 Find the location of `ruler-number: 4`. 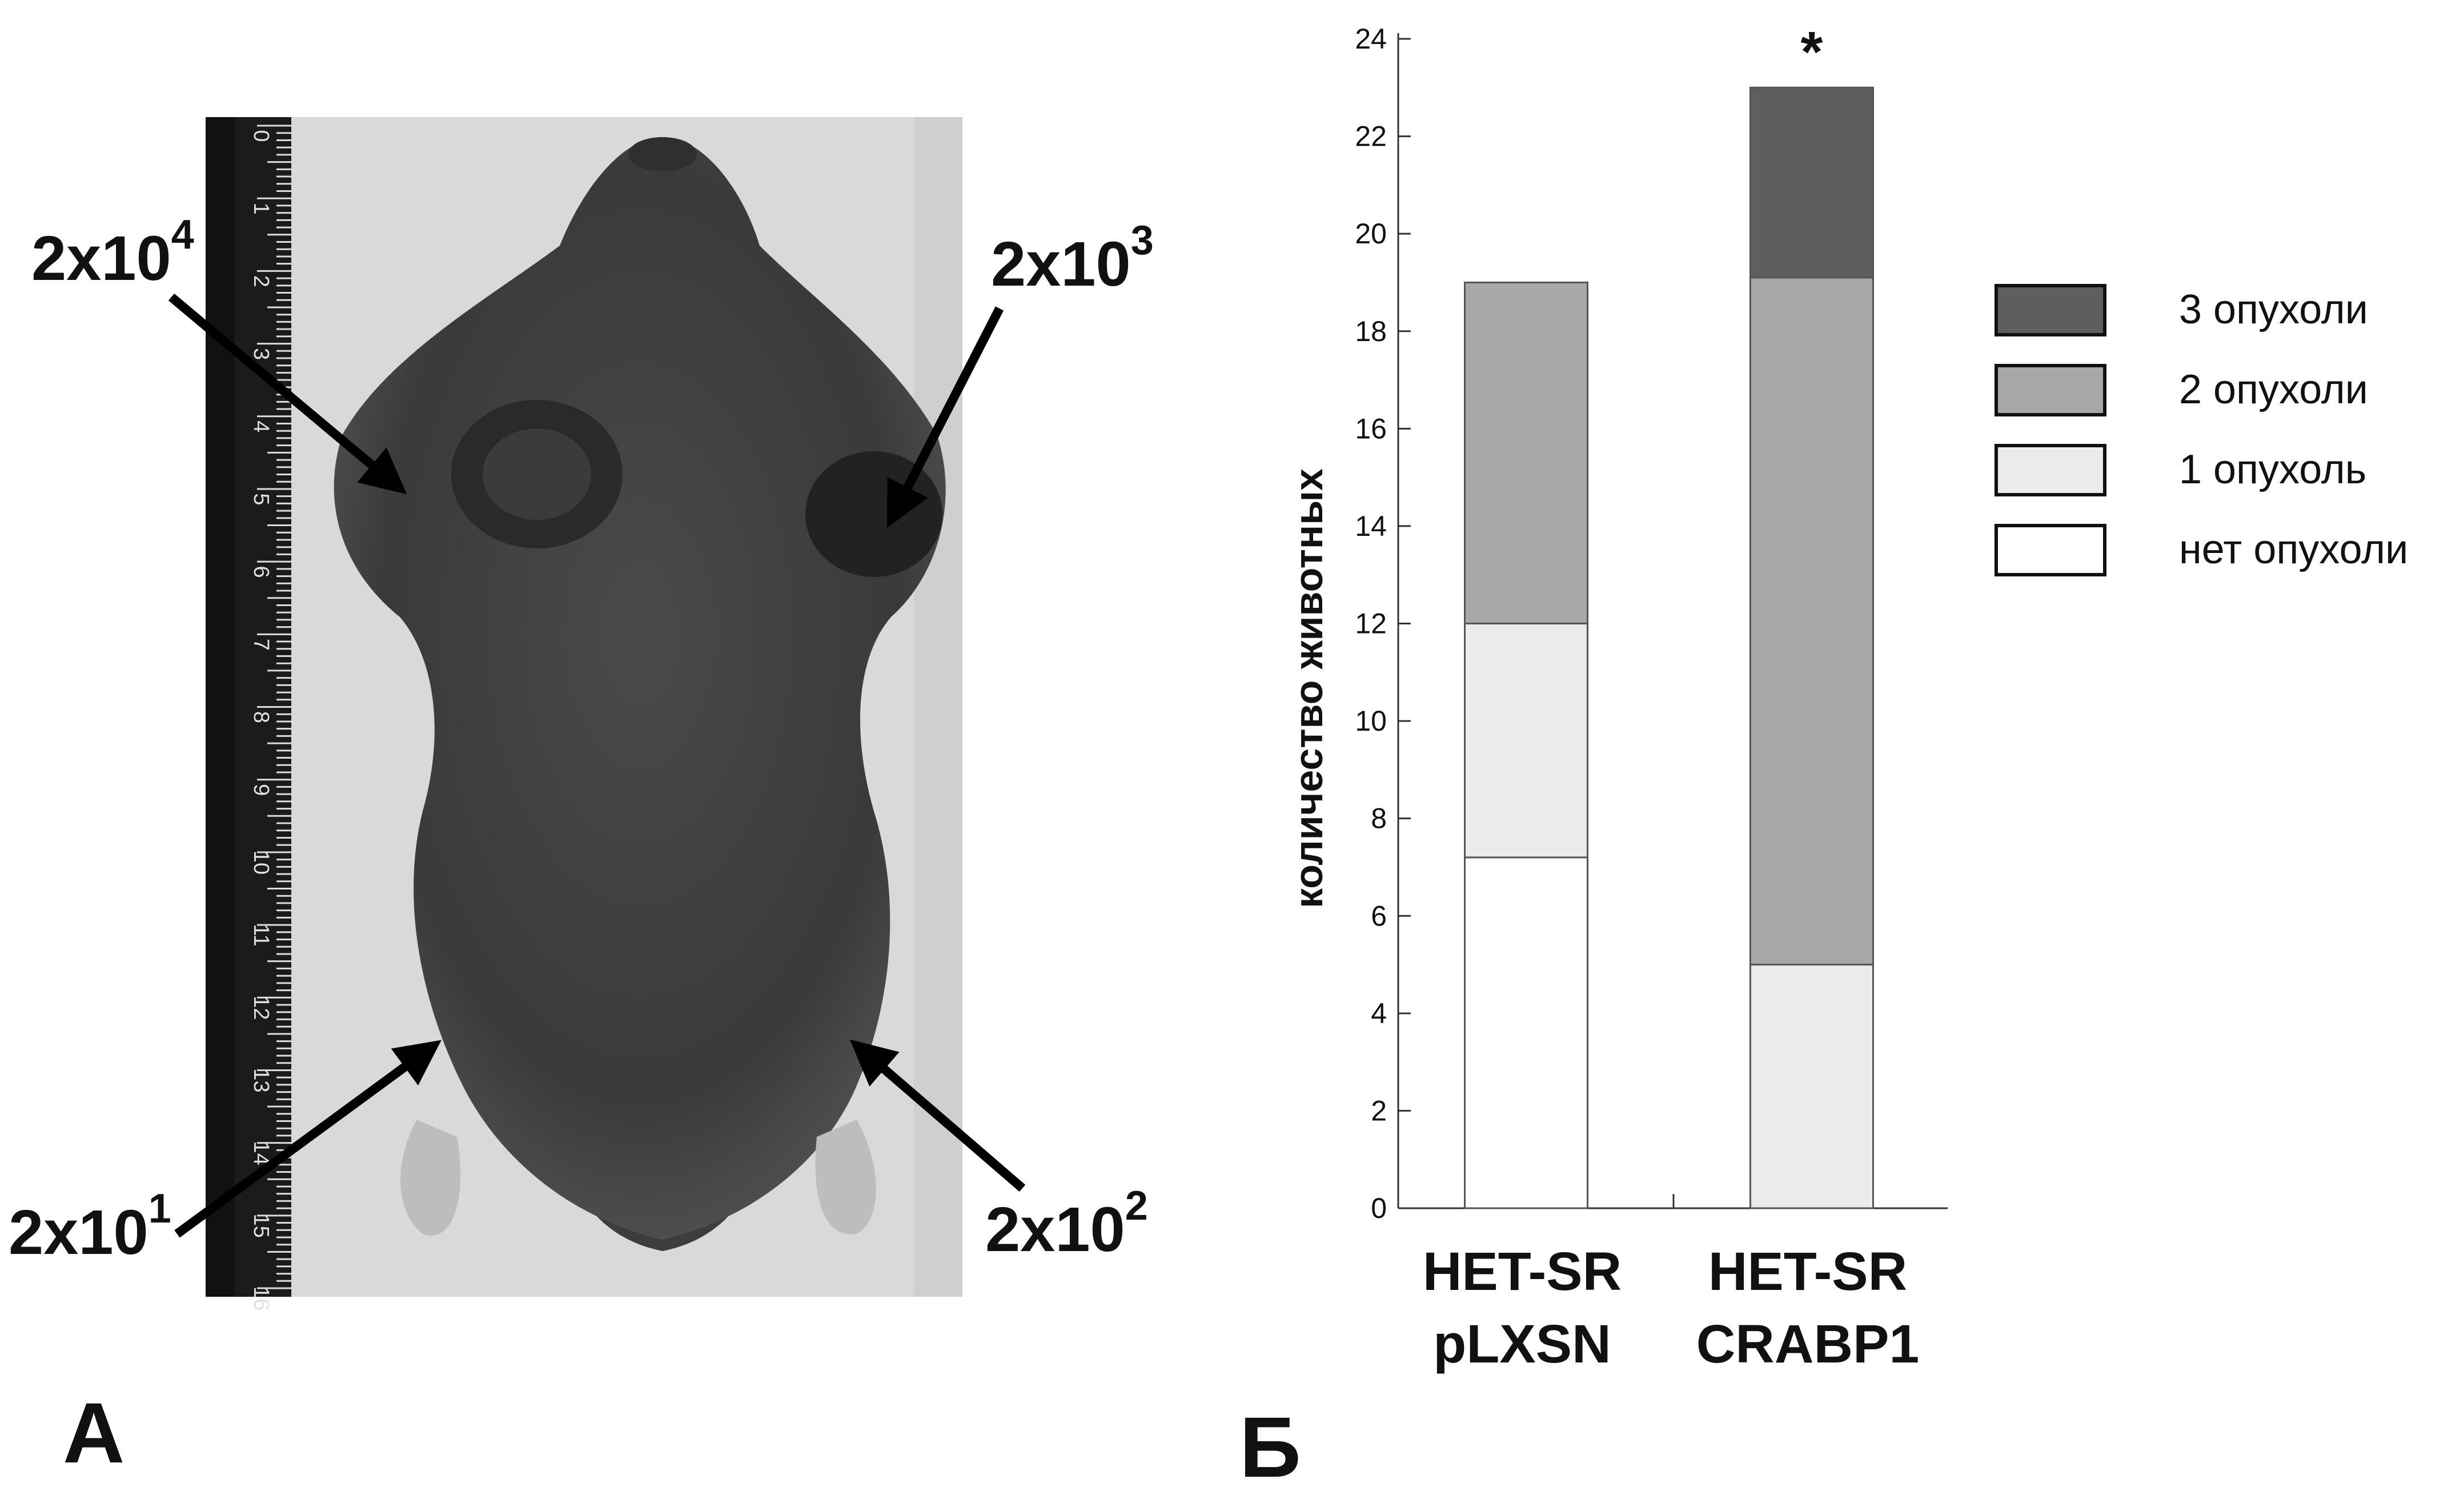

ruler-number: 4 is located at coordinates (261, 426).